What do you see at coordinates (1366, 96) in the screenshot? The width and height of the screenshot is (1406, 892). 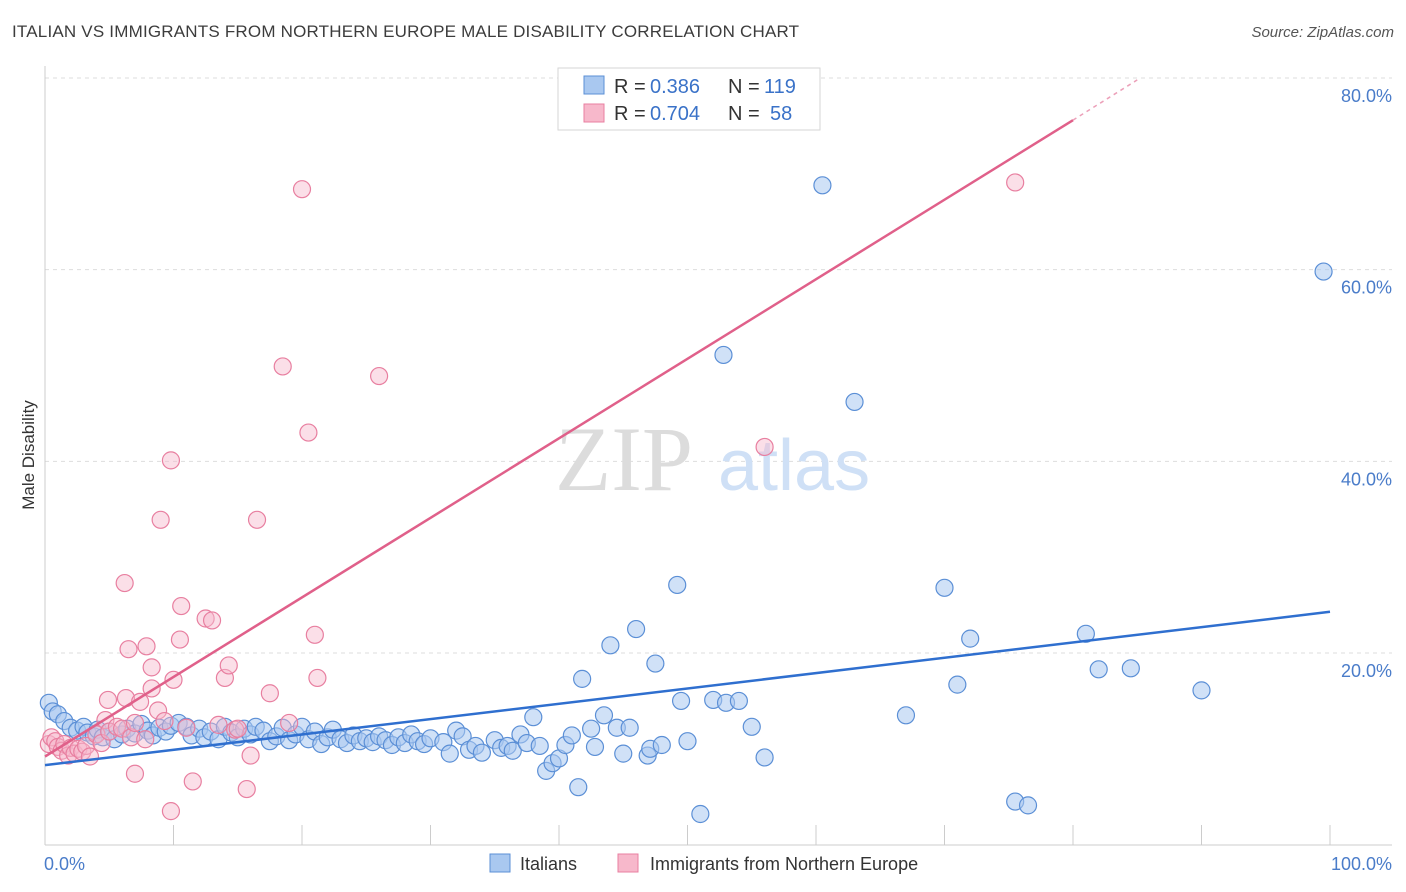 I see `y-tick-label: 80.0%` at bounding box center [1366, 96].